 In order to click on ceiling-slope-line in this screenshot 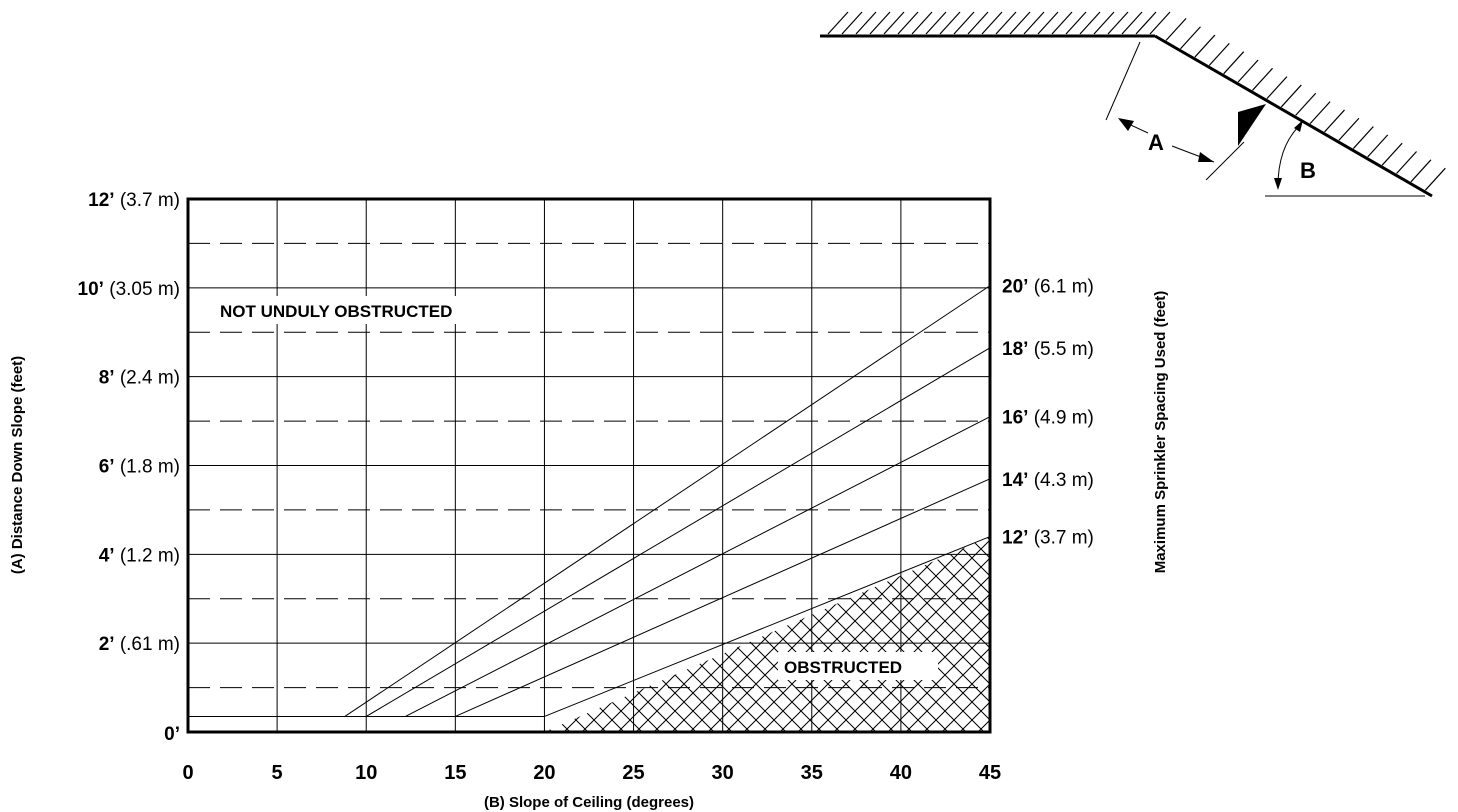, I will do `click(1293, 116)`.